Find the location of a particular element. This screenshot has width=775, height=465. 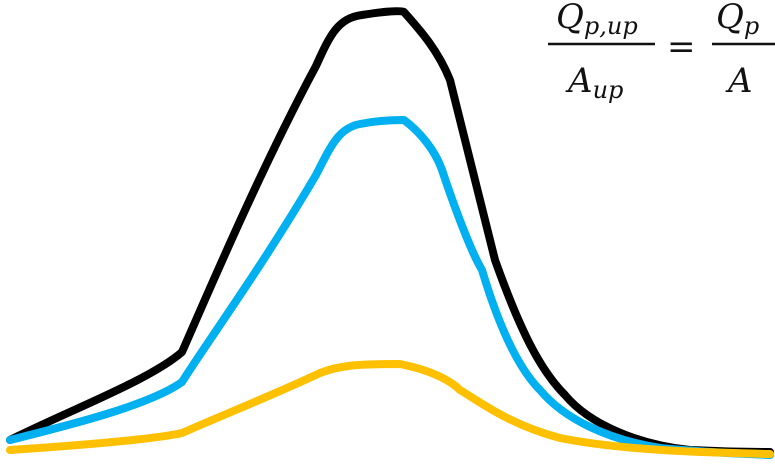

lhs-denominator-subscript: up is located at coordinates (608, 90).